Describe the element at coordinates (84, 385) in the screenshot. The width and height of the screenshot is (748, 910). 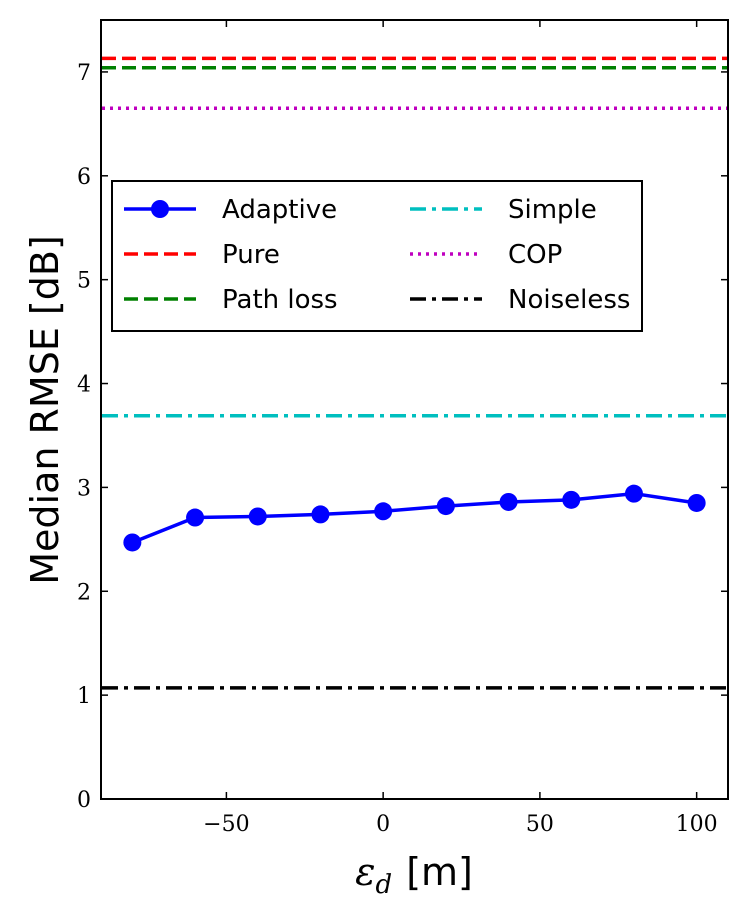
I see `y-tick-label: 4` at that location.